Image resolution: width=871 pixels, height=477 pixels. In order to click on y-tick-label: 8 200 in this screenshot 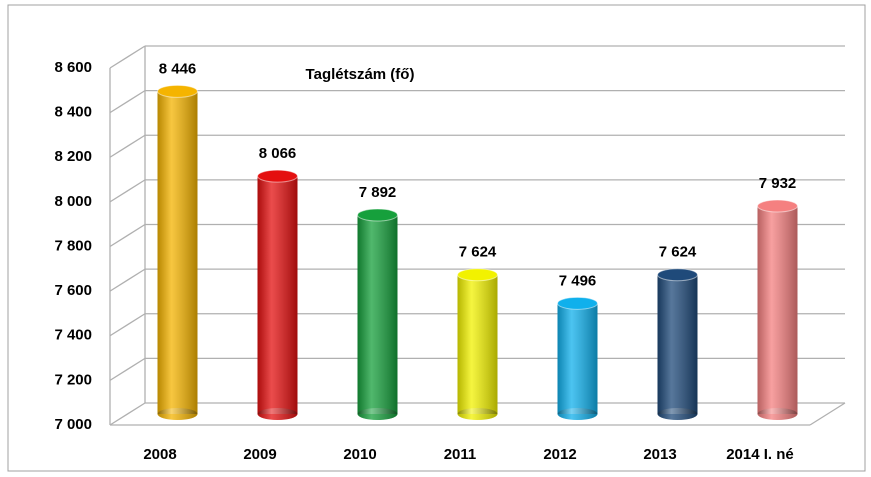, I will do `click(73, 156)`.